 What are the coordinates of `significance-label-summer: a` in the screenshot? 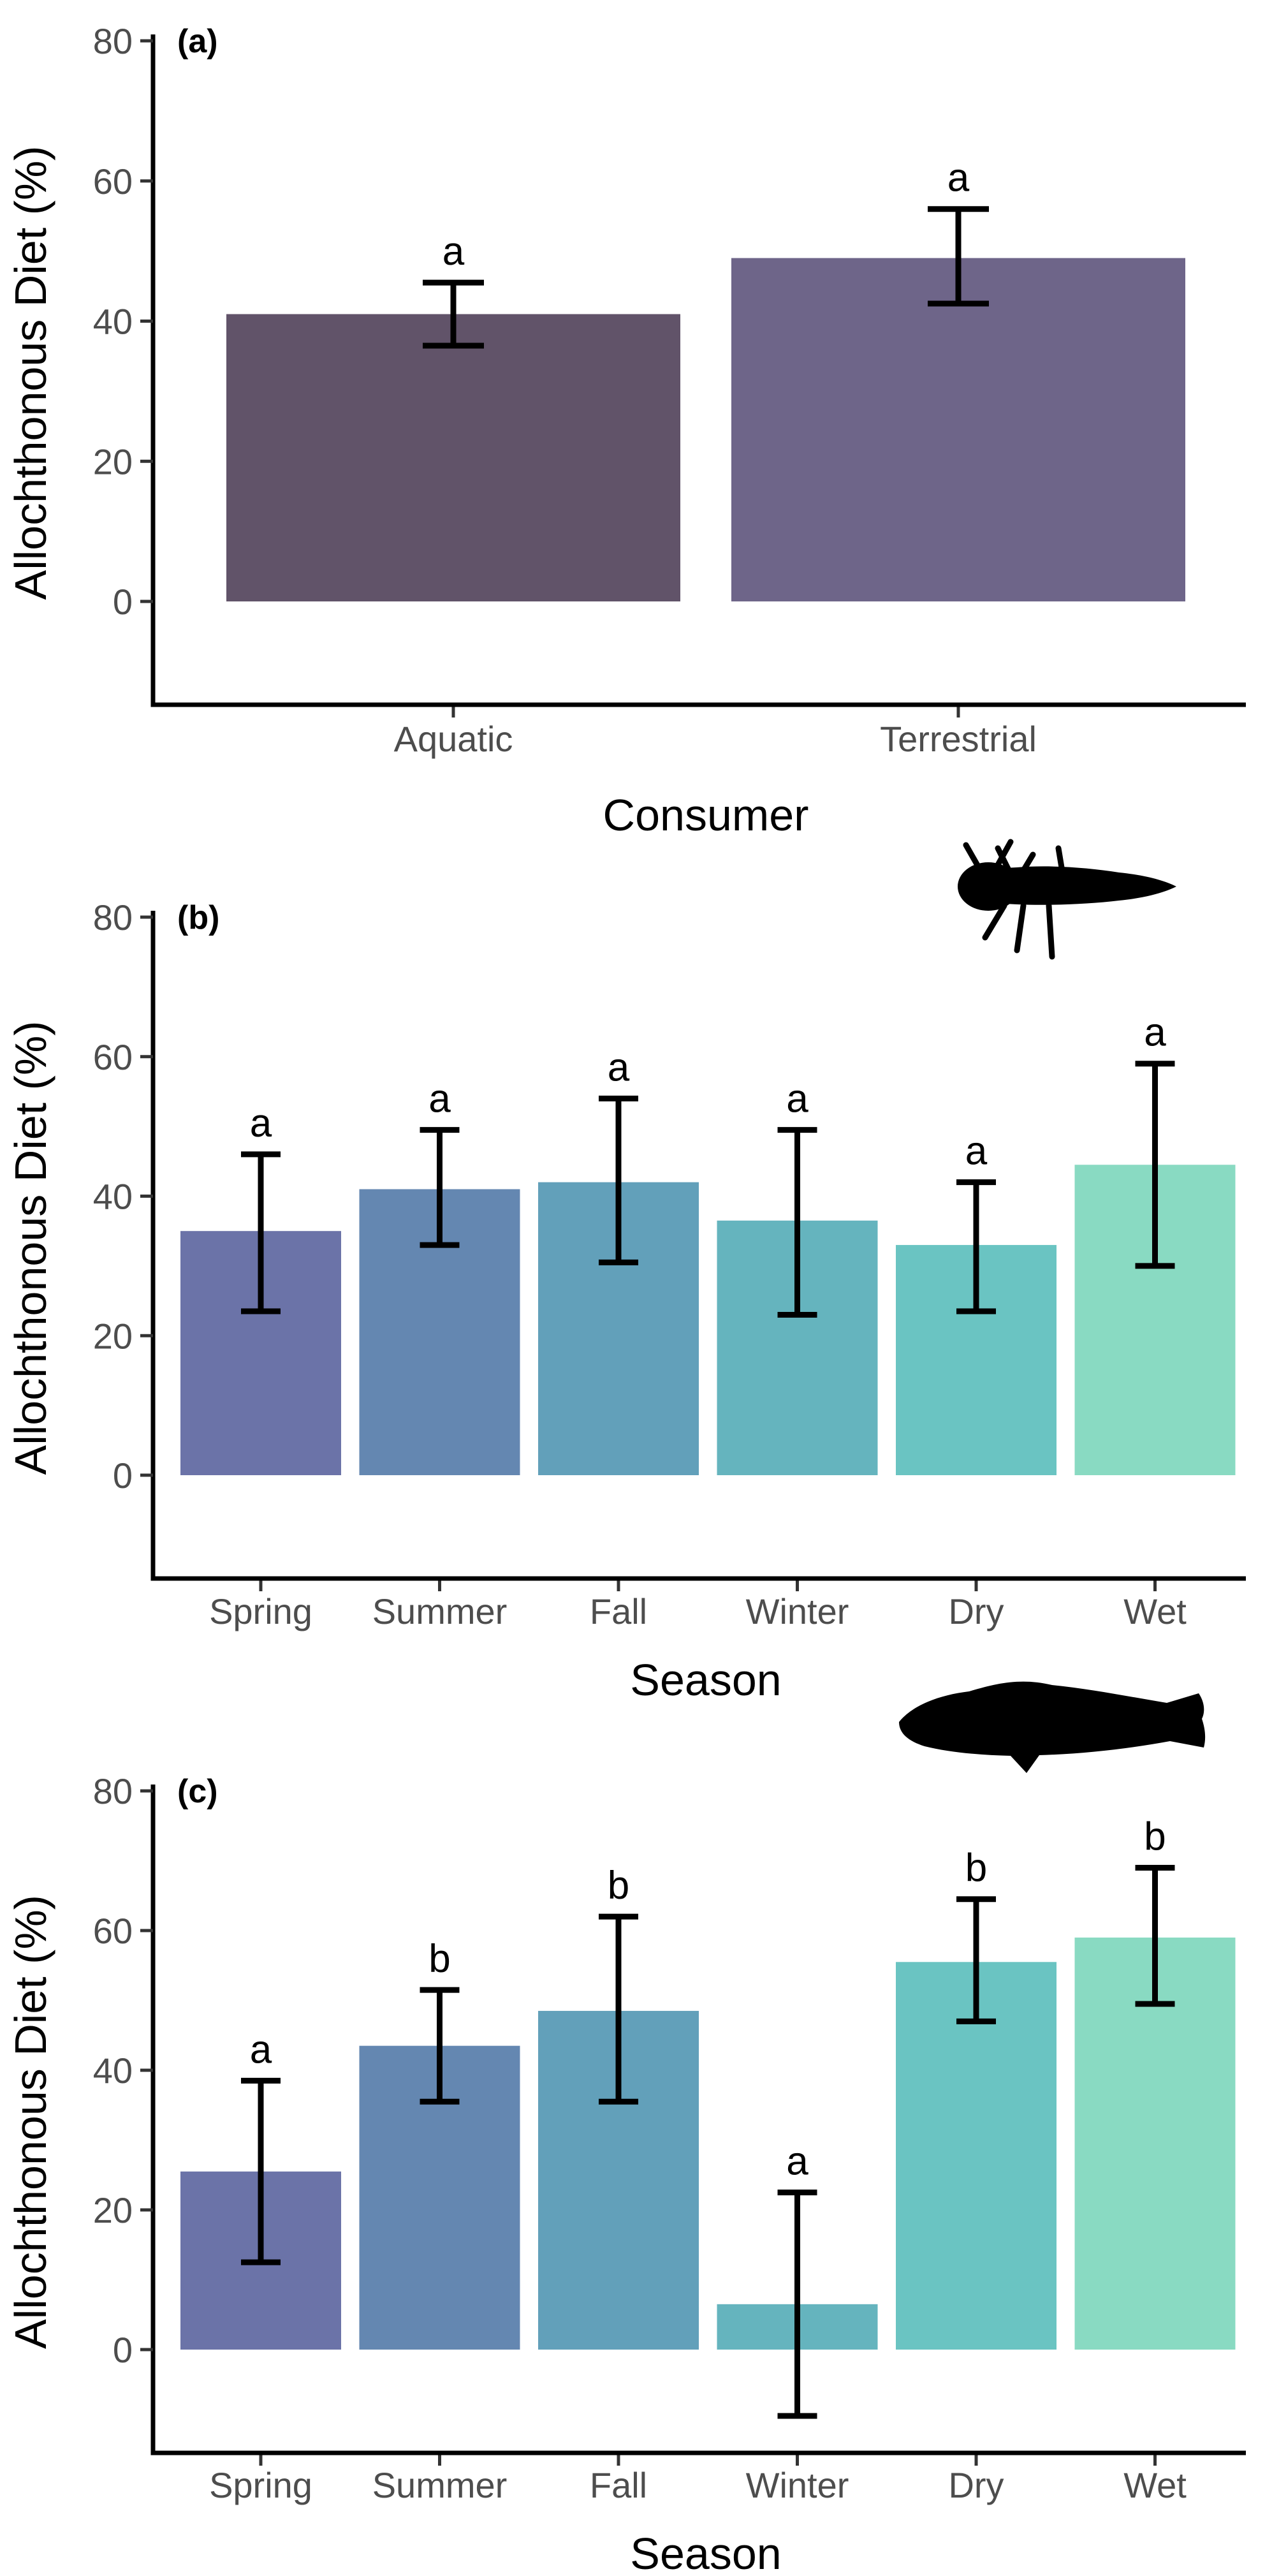 It's located at (439, 1099).